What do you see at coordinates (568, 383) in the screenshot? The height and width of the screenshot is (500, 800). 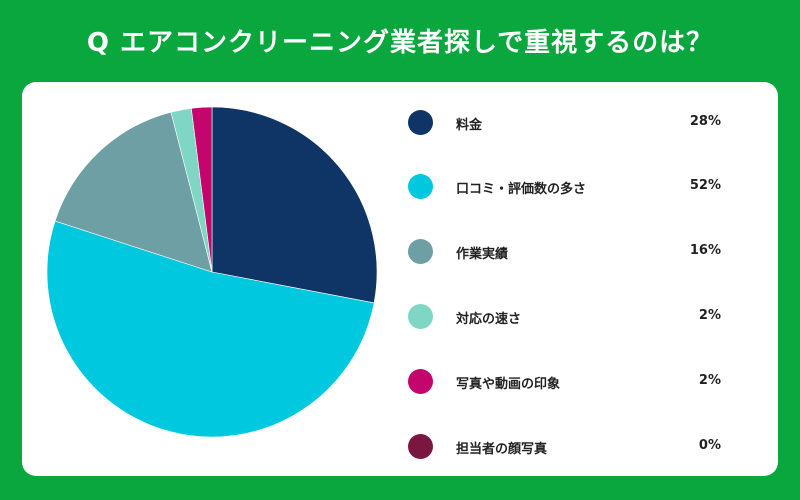 I see `legend-item-photo-video: 写真や動画の印象 2%` at bounding box center [568, 383].